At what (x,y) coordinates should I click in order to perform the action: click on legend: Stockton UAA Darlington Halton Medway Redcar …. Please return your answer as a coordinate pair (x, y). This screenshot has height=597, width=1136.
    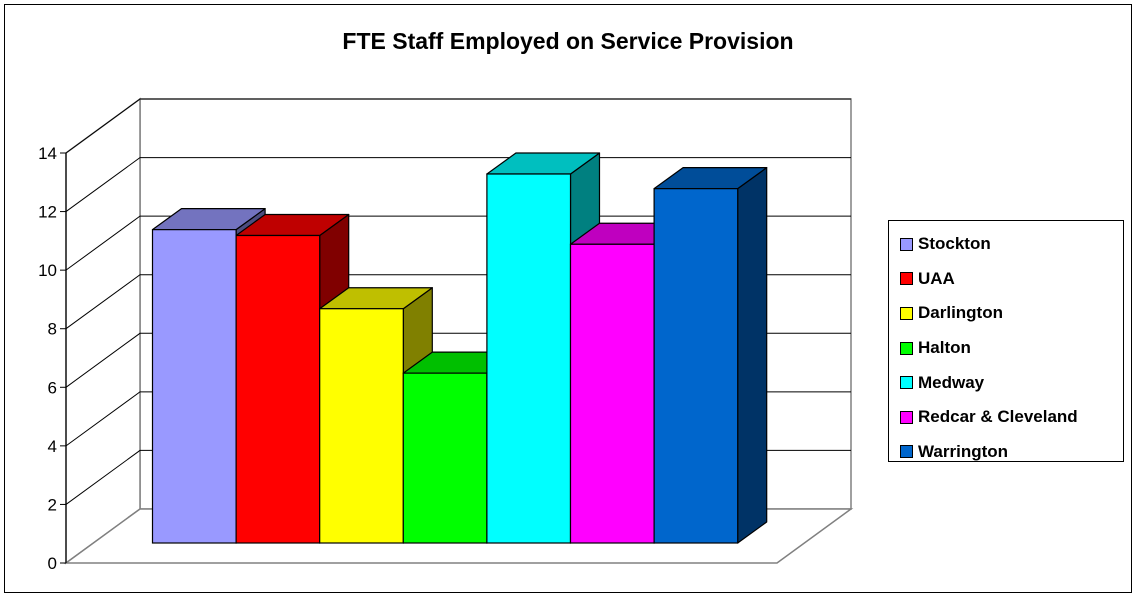
    Looking at the image, I should click on (1006, 341).